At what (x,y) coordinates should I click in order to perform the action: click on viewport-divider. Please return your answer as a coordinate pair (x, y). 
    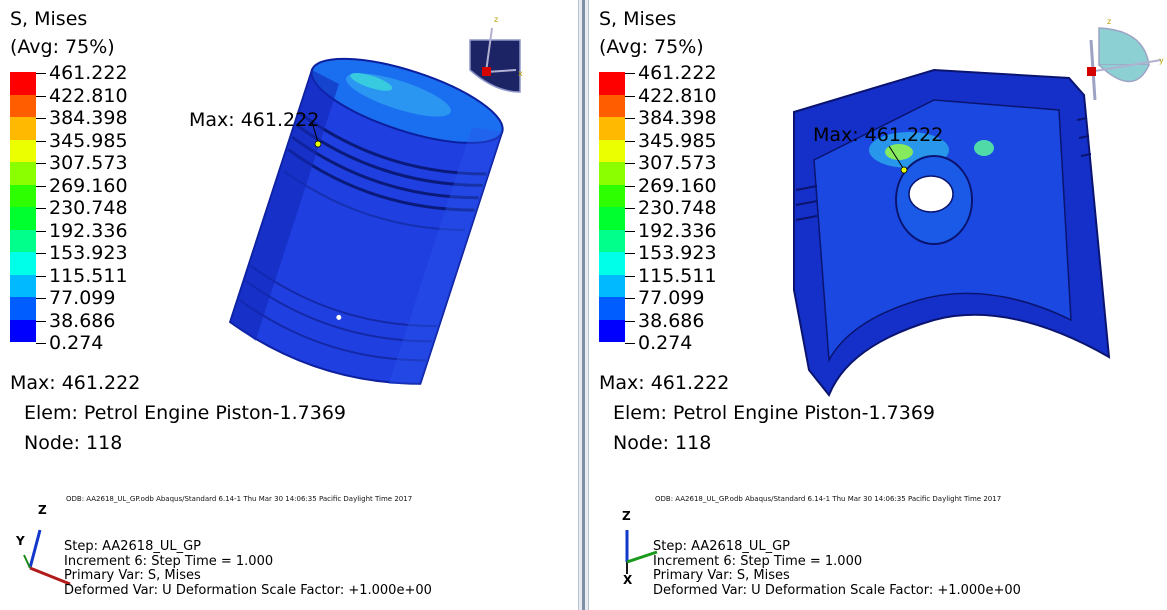
    Looking at the image, I should click on (583, 305).